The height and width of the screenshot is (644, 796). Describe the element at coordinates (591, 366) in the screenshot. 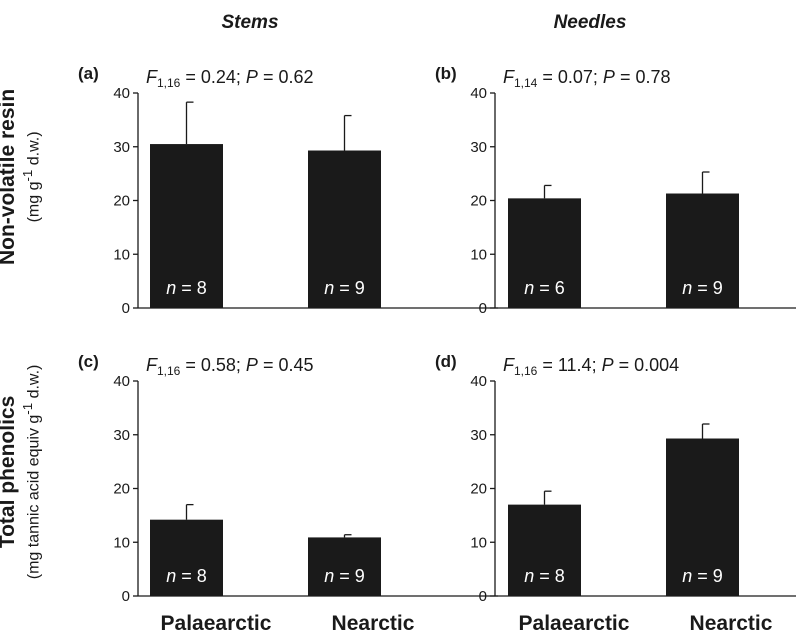

I see `stat-annotation: F1,16 = 11.4; P = 0.004` at that location.